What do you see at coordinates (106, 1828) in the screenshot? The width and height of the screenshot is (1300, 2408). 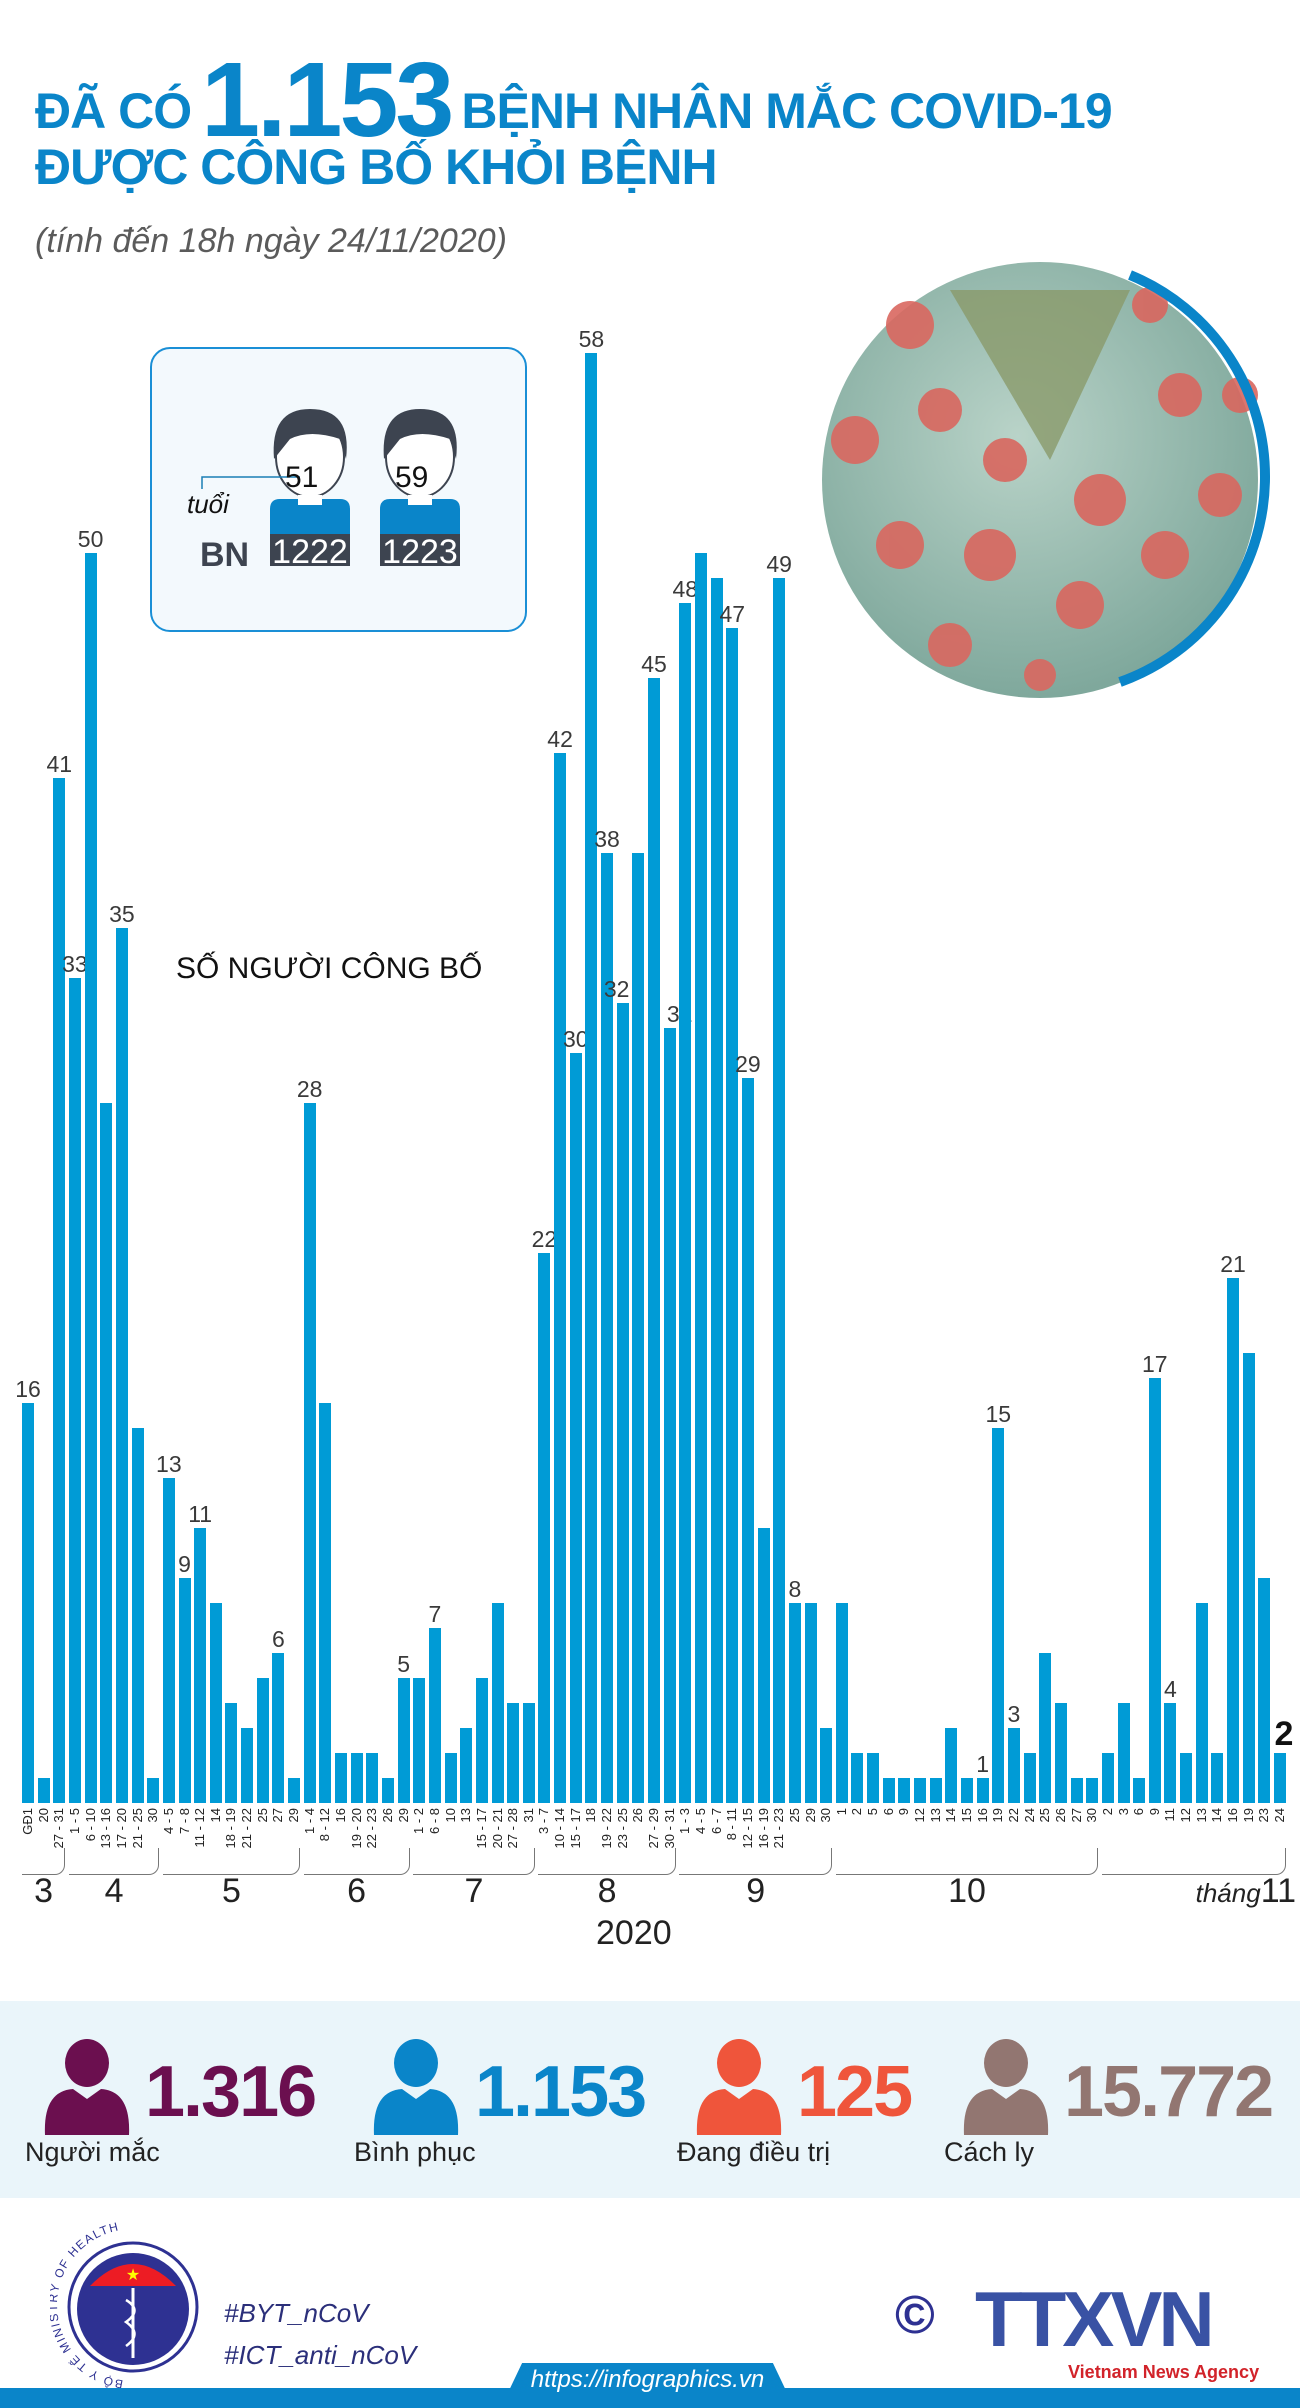 I see `x-tick-label: 13 - 16` at bounding box center [106, 1828].